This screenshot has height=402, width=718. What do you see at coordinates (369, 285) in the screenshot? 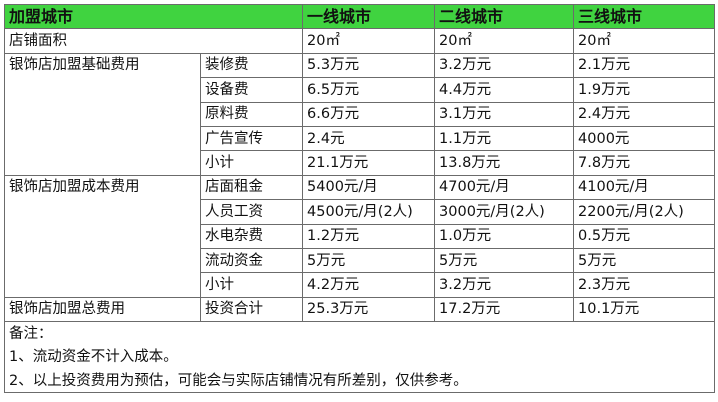
I see `cell-t1: 4.2万元` at bounding box center [369, 285].